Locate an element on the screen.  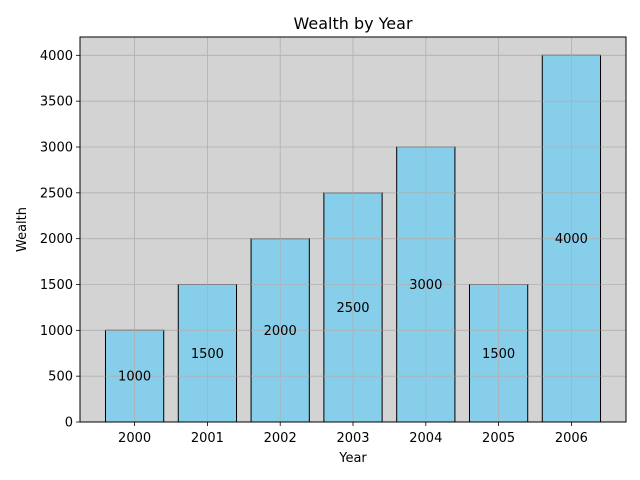
x-tick-label: 2002 is located at coordinates (280, 438).